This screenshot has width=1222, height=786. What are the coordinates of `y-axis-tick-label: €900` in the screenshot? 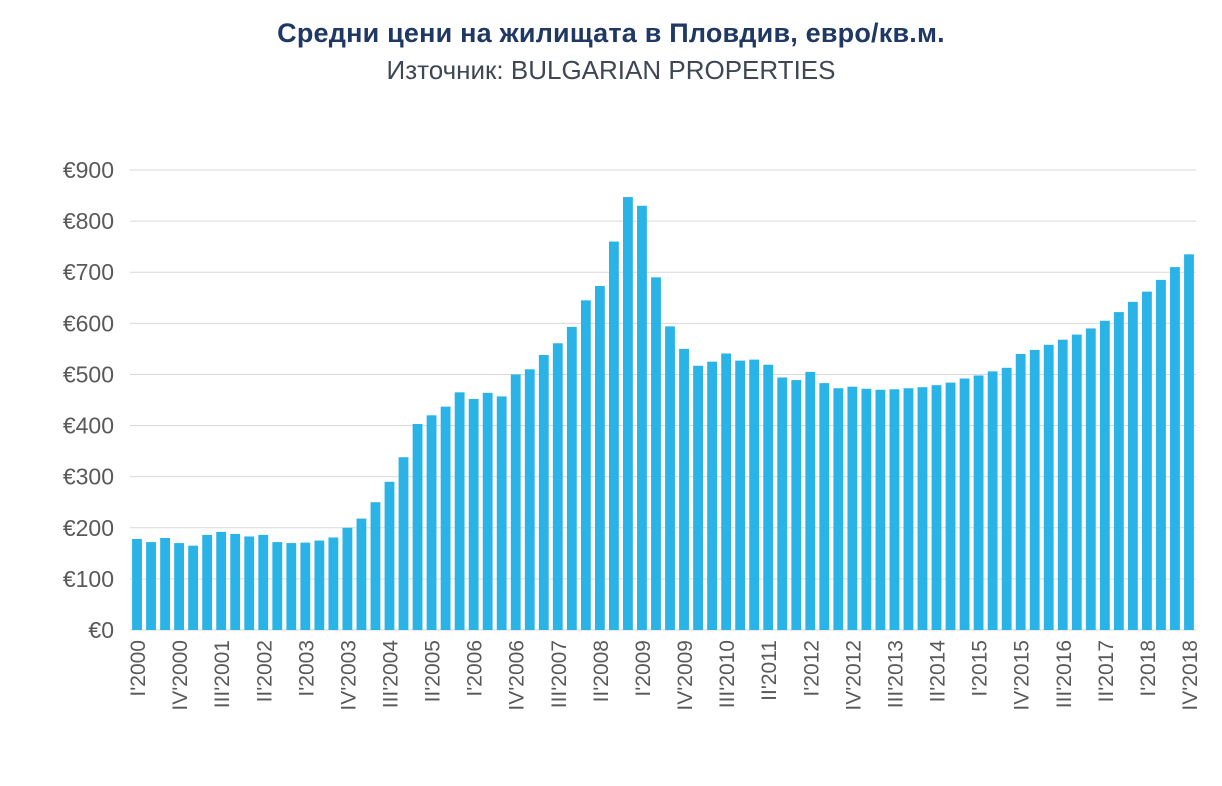 It's located at (88, 170).